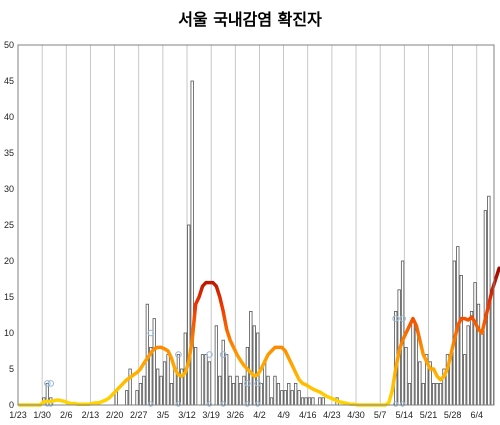 The width and height of the screenshot is (500, 425). Describe the element at coordinates (9, 45) in the screenshot. I see `y-tick-label: 50` at that location.